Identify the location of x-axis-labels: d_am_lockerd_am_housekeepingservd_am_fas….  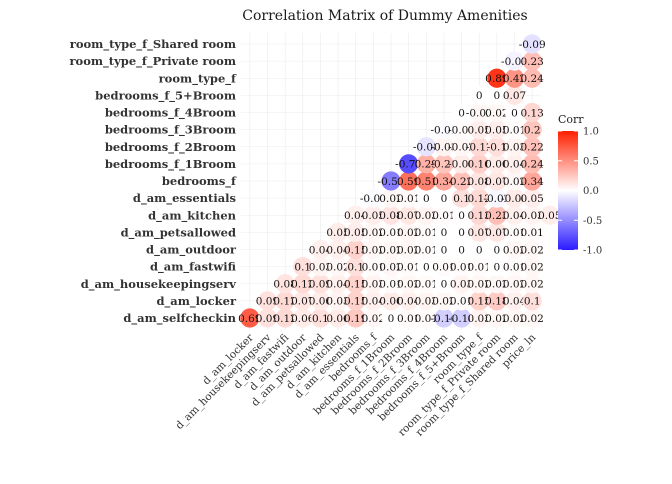
(355, 385).